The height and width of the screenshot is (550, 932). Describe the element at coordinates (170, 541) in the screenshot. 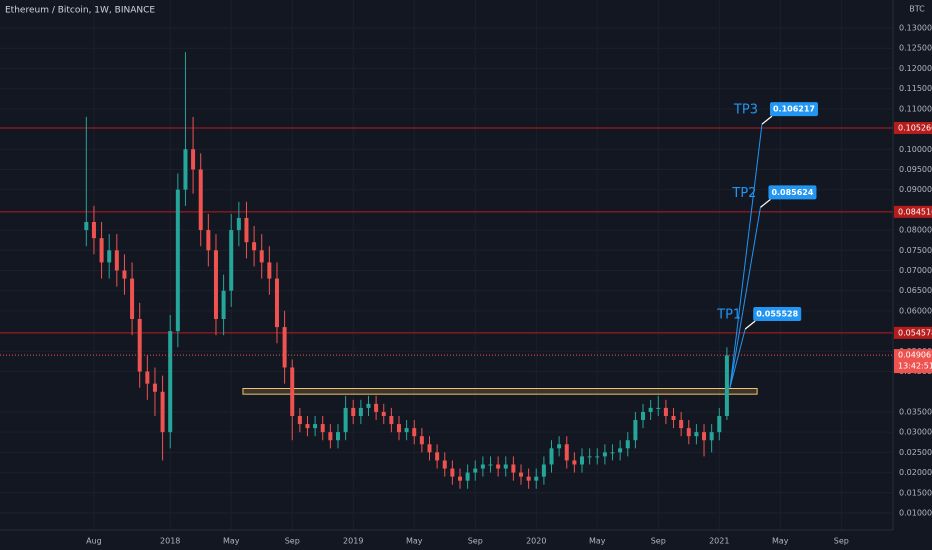

I see `x-tick-label: 2018` at that location.